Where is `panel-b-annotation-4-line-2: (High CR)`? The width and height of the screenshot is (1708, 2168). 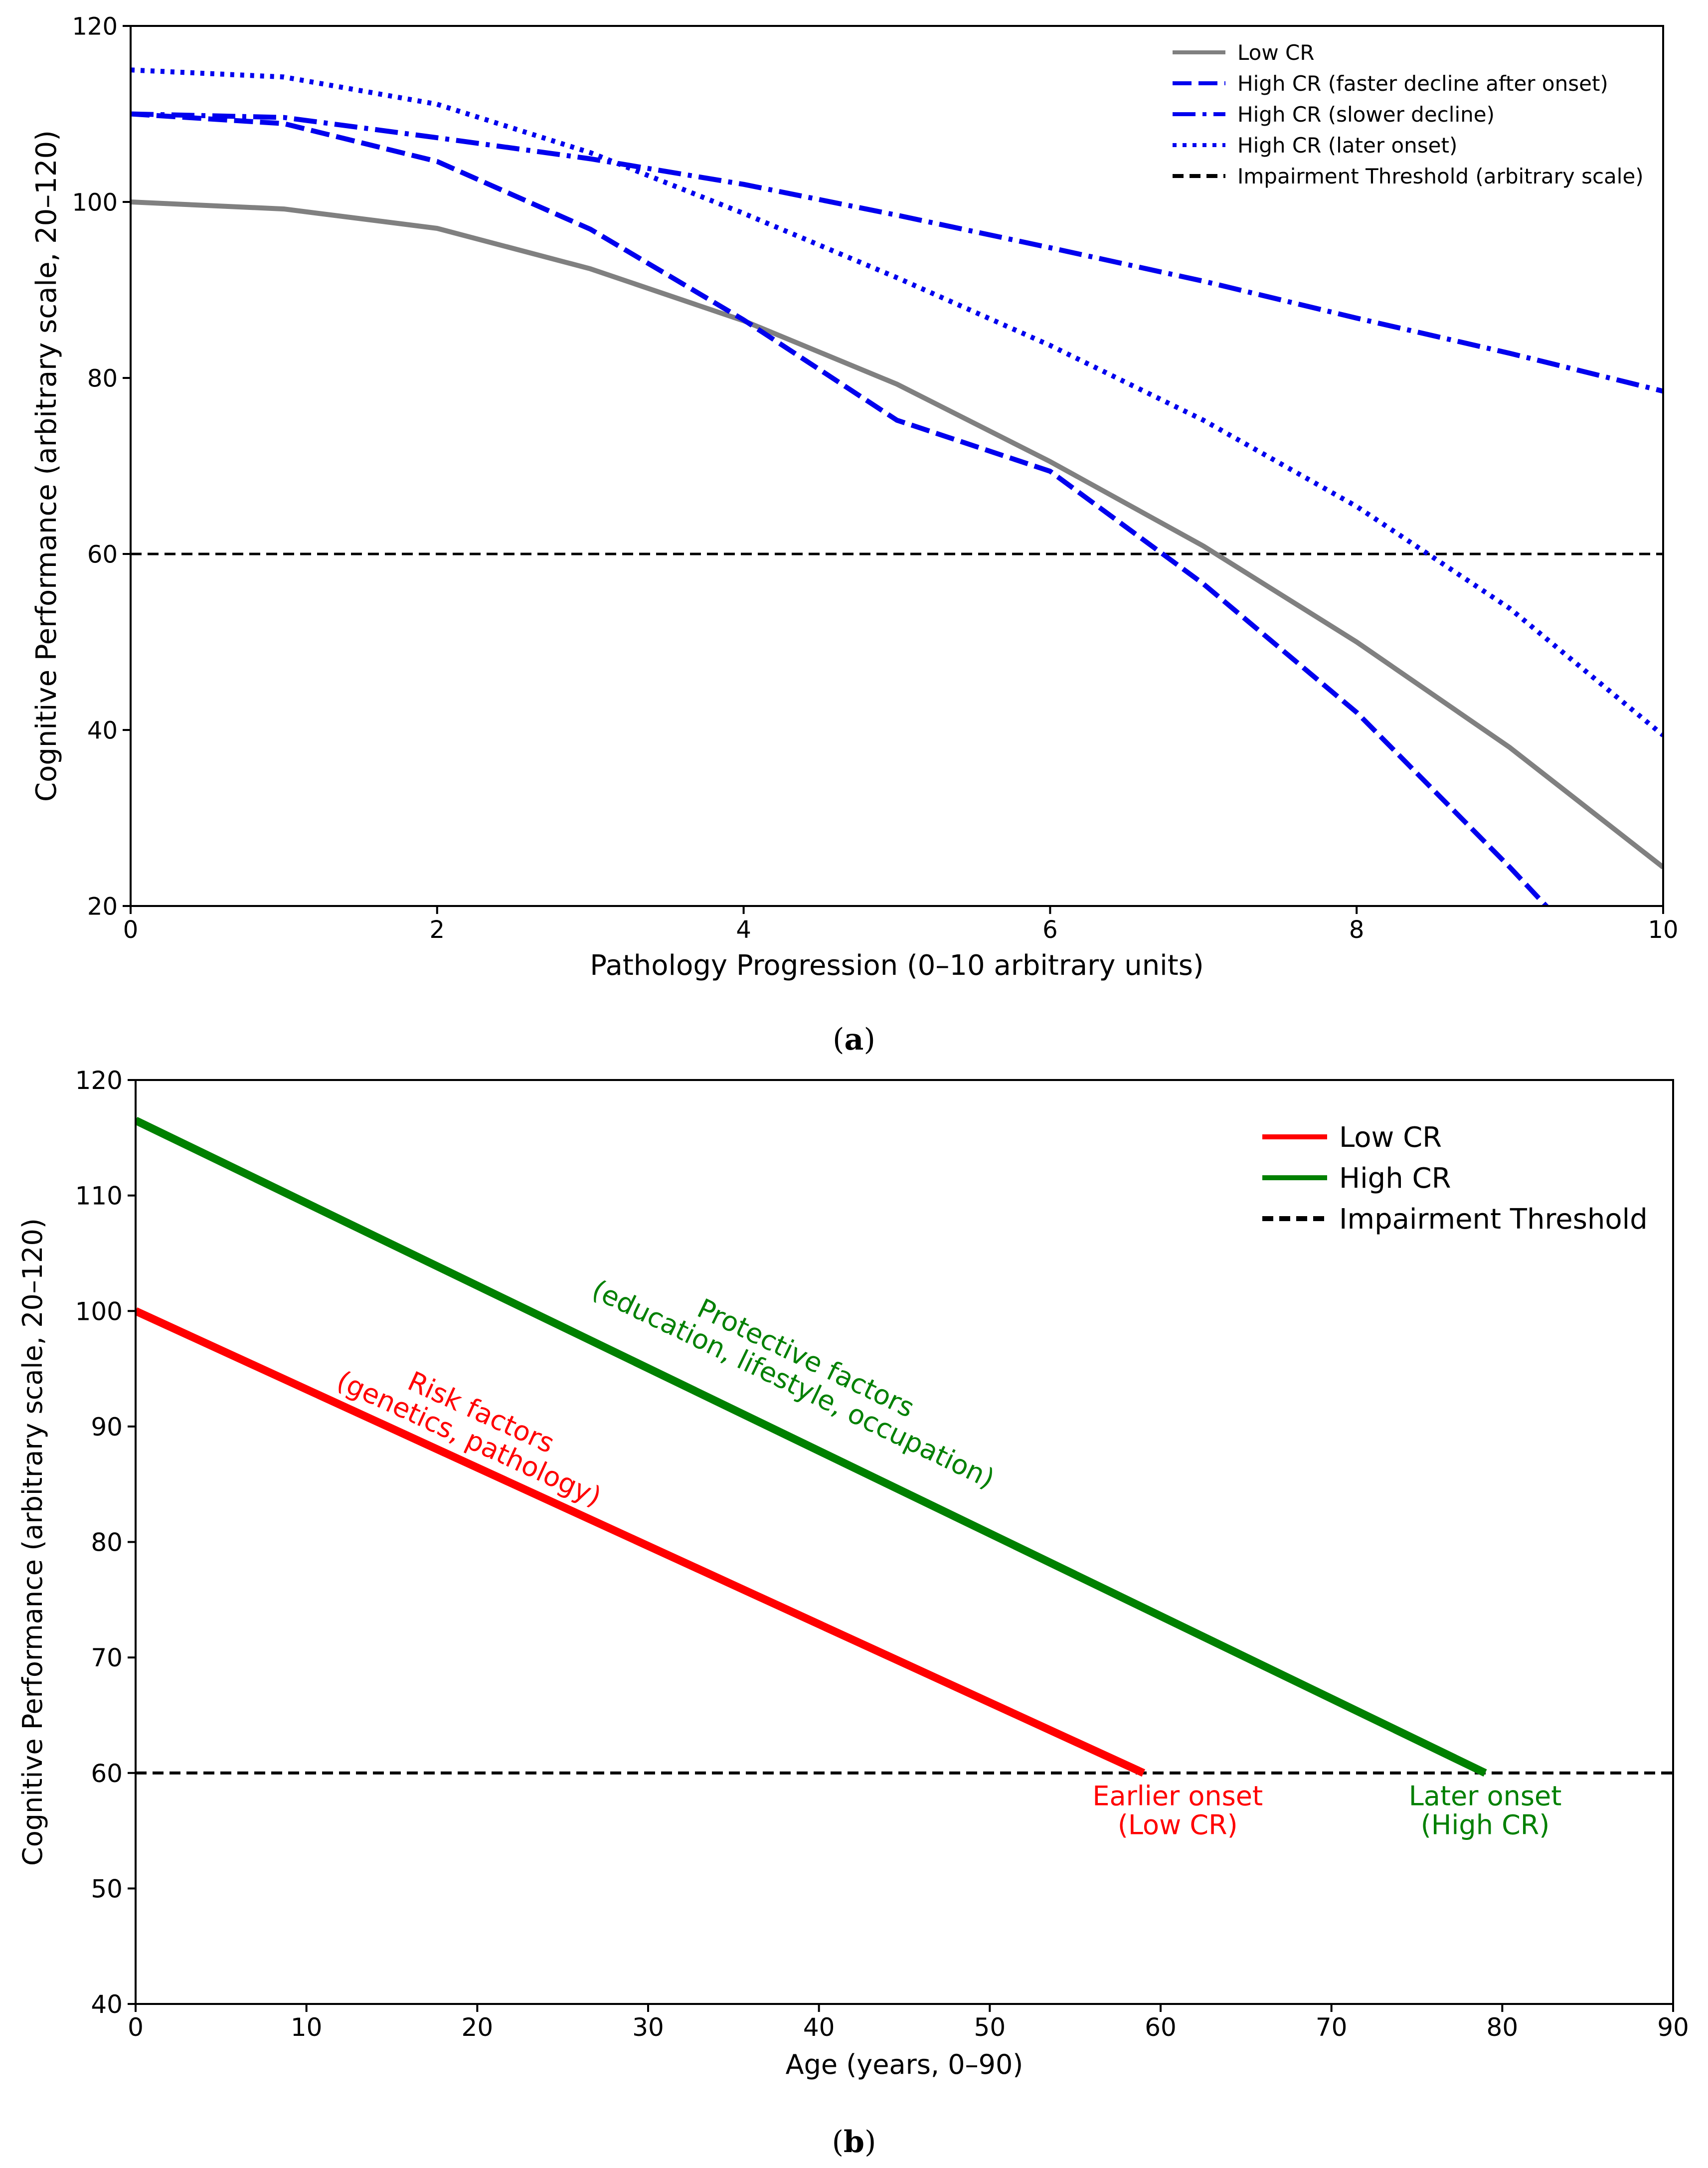
panel-b-annotation-4-line-2: (High CR) is located at coordinates (1485, 1825).